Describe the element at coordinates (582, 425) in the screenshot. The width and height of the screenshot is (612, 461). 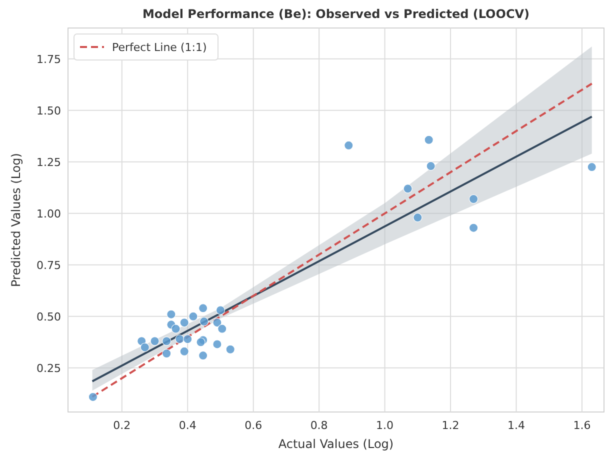
I see `x-tick-label: 1.6` at that location.